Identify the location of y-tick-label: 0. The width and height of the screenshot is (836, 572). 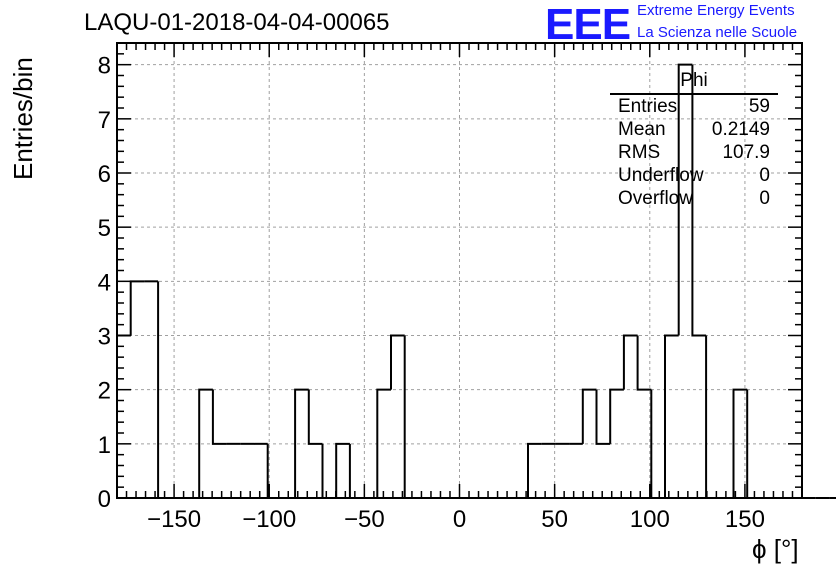
(104, 499).